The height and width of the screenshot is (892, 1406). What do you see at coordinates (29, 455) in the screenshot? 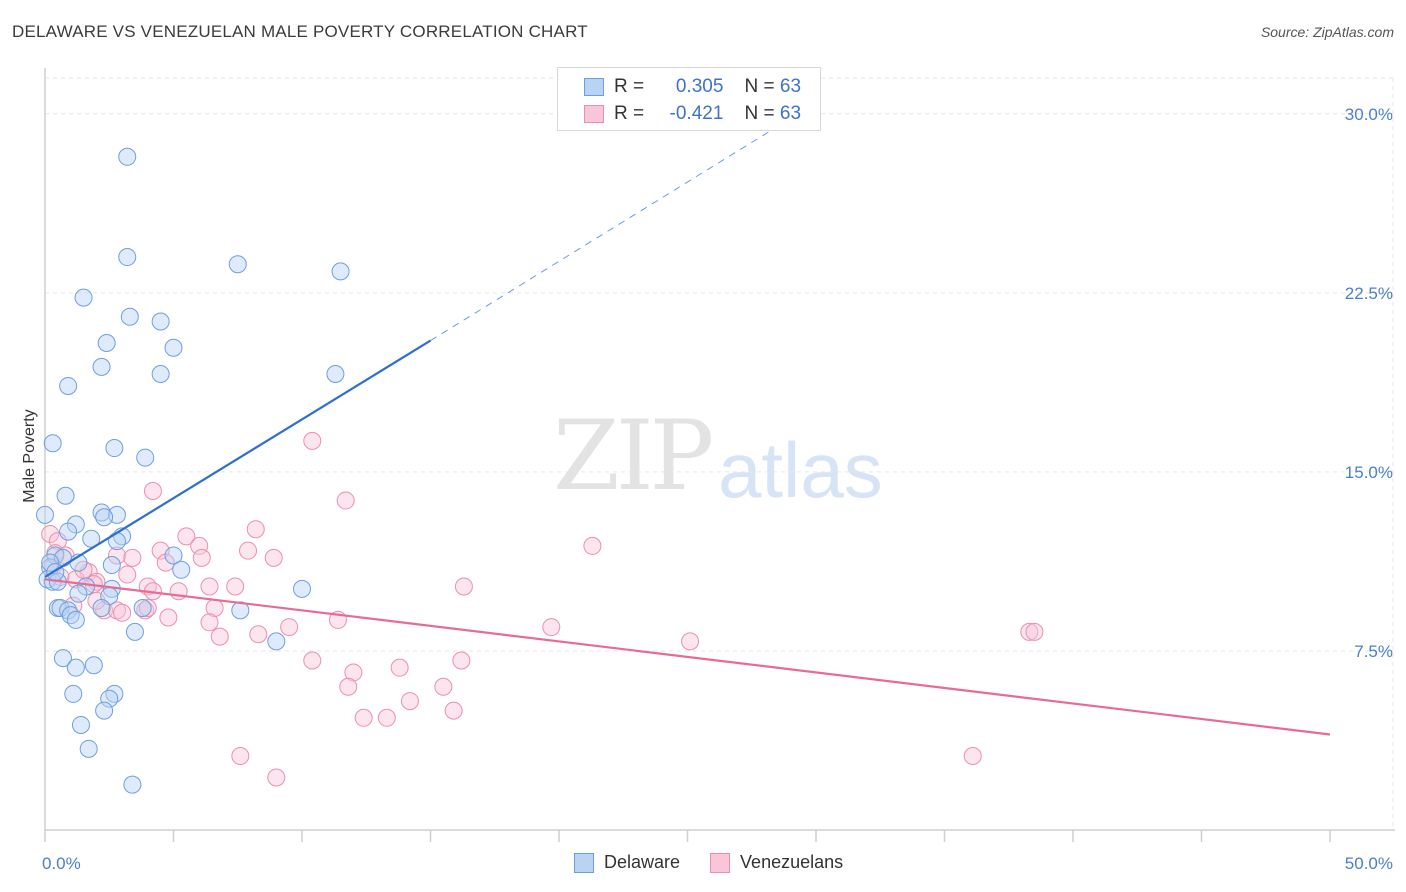
I see `y-axis-label: Male Poverty` at bounding box center [29, 455].